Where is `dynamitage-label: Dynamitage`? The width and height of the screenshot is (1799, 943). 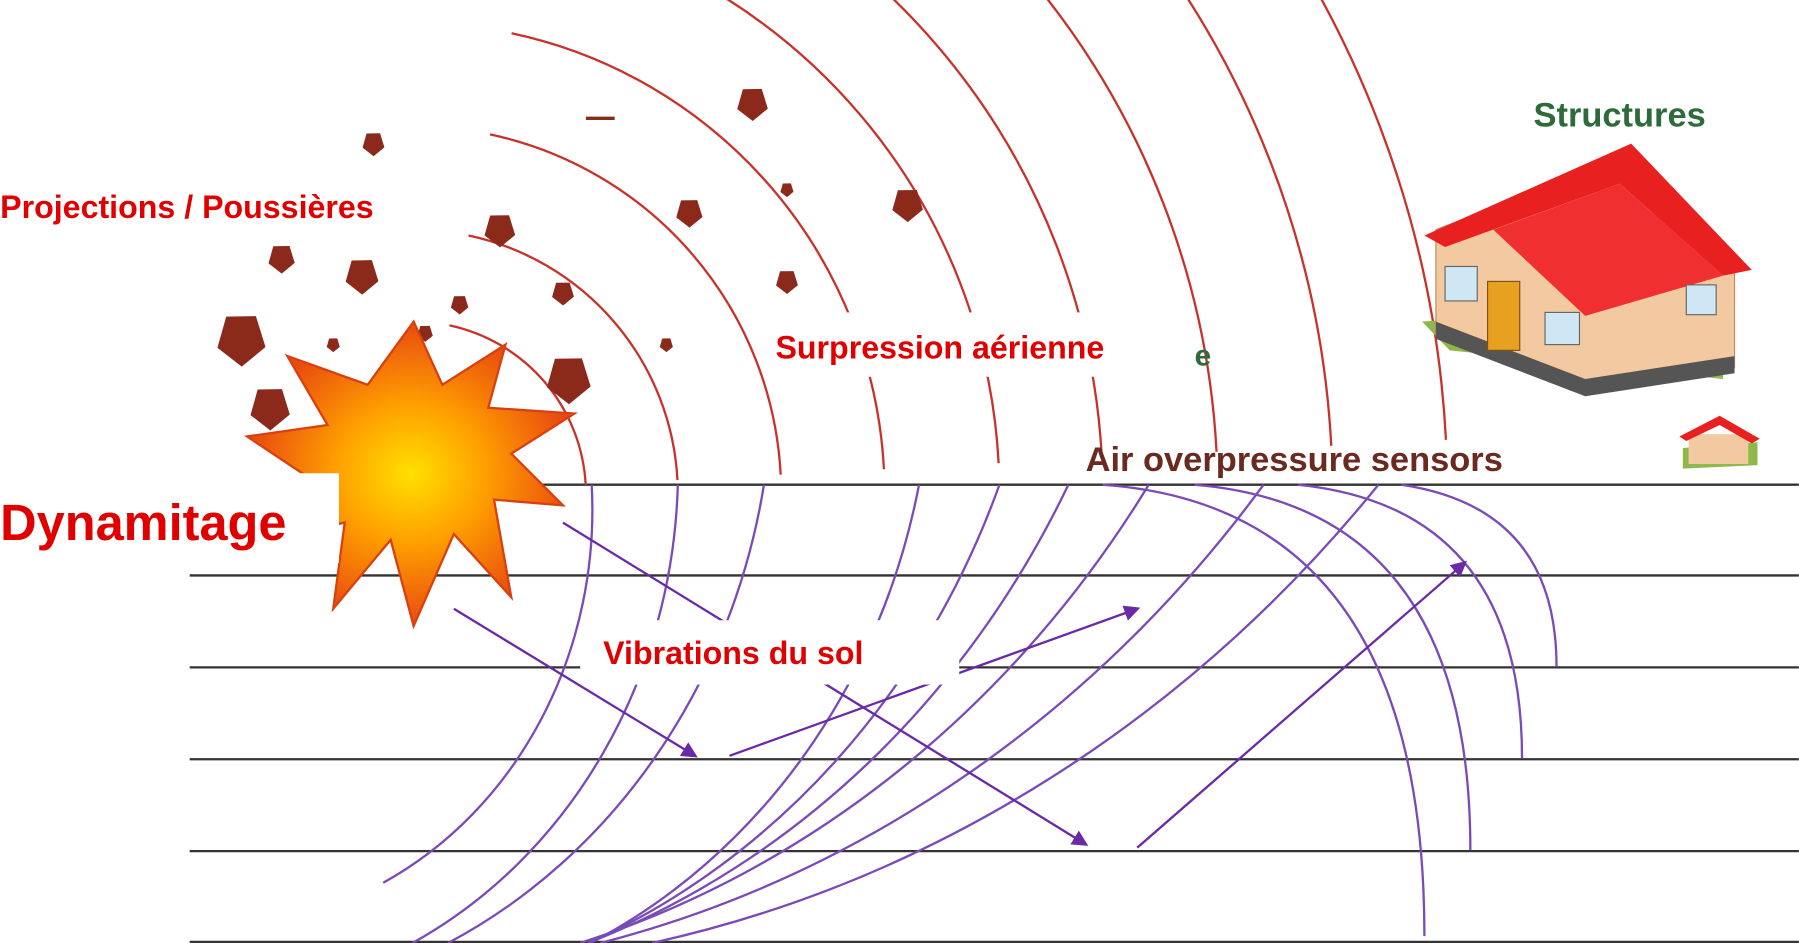
dynamitage-label: Dynamitage is located at coordinates (143, 522).